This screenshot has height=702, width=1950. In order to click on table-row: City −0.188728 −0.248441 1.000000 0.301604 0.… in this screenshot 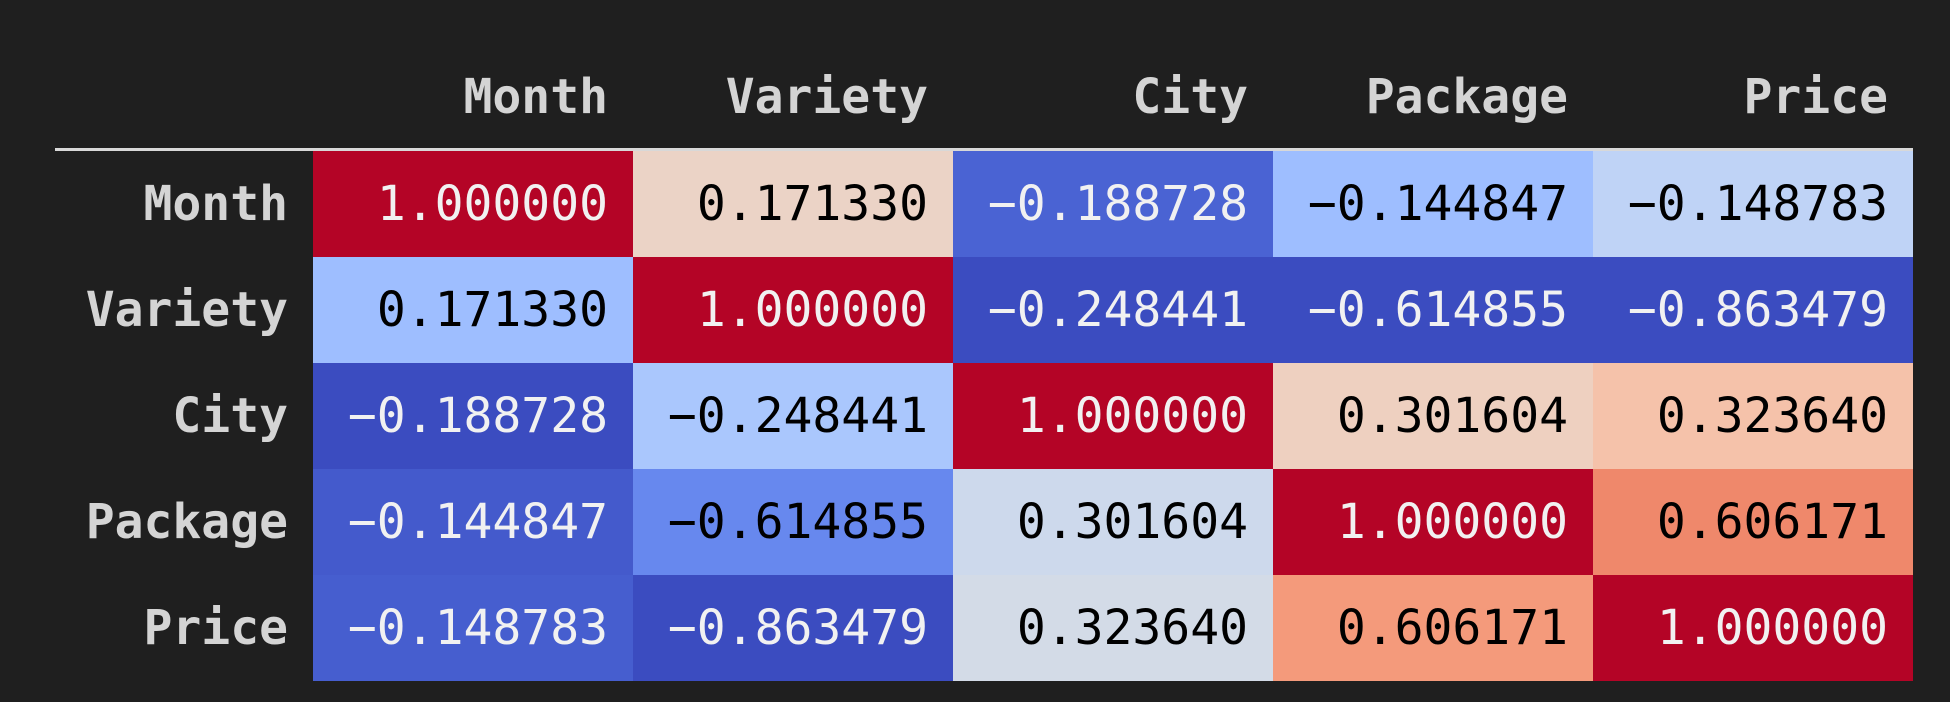, I will do `click(984, 416)`.